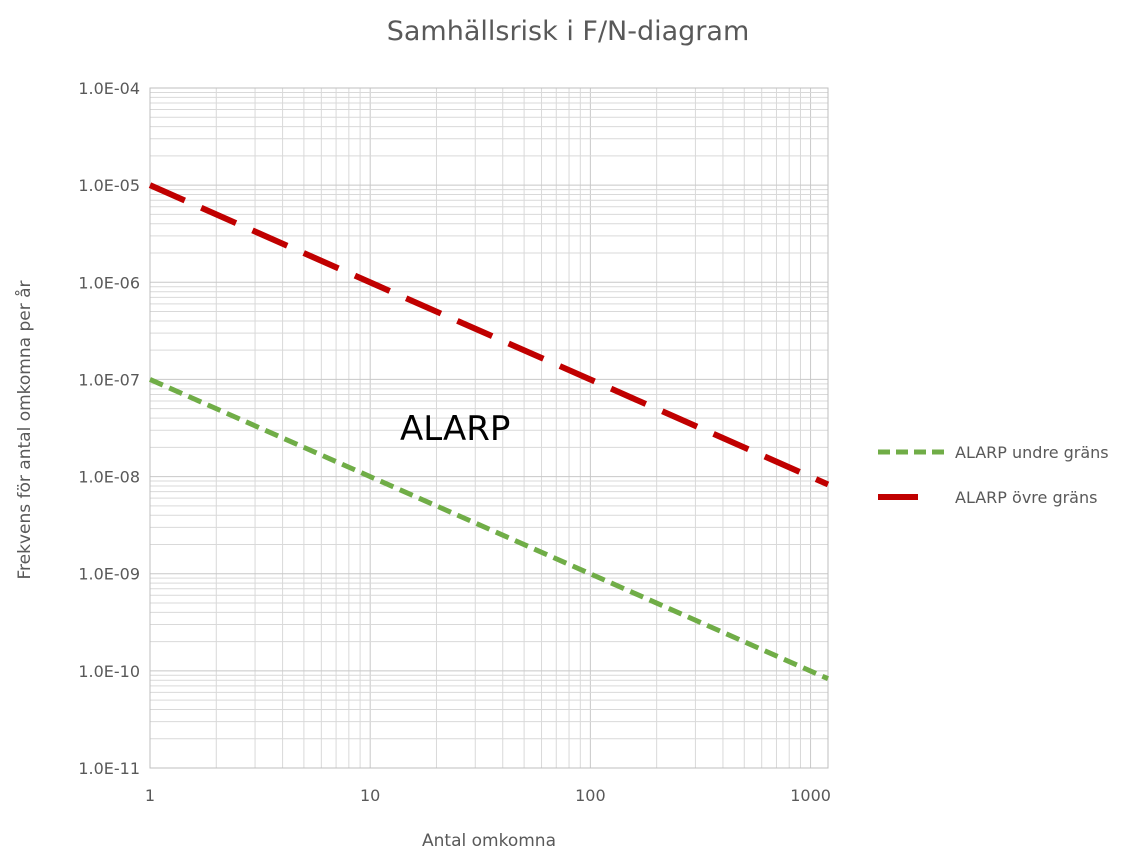  I want to click on x-tick-label: 1, so click(150, 795).